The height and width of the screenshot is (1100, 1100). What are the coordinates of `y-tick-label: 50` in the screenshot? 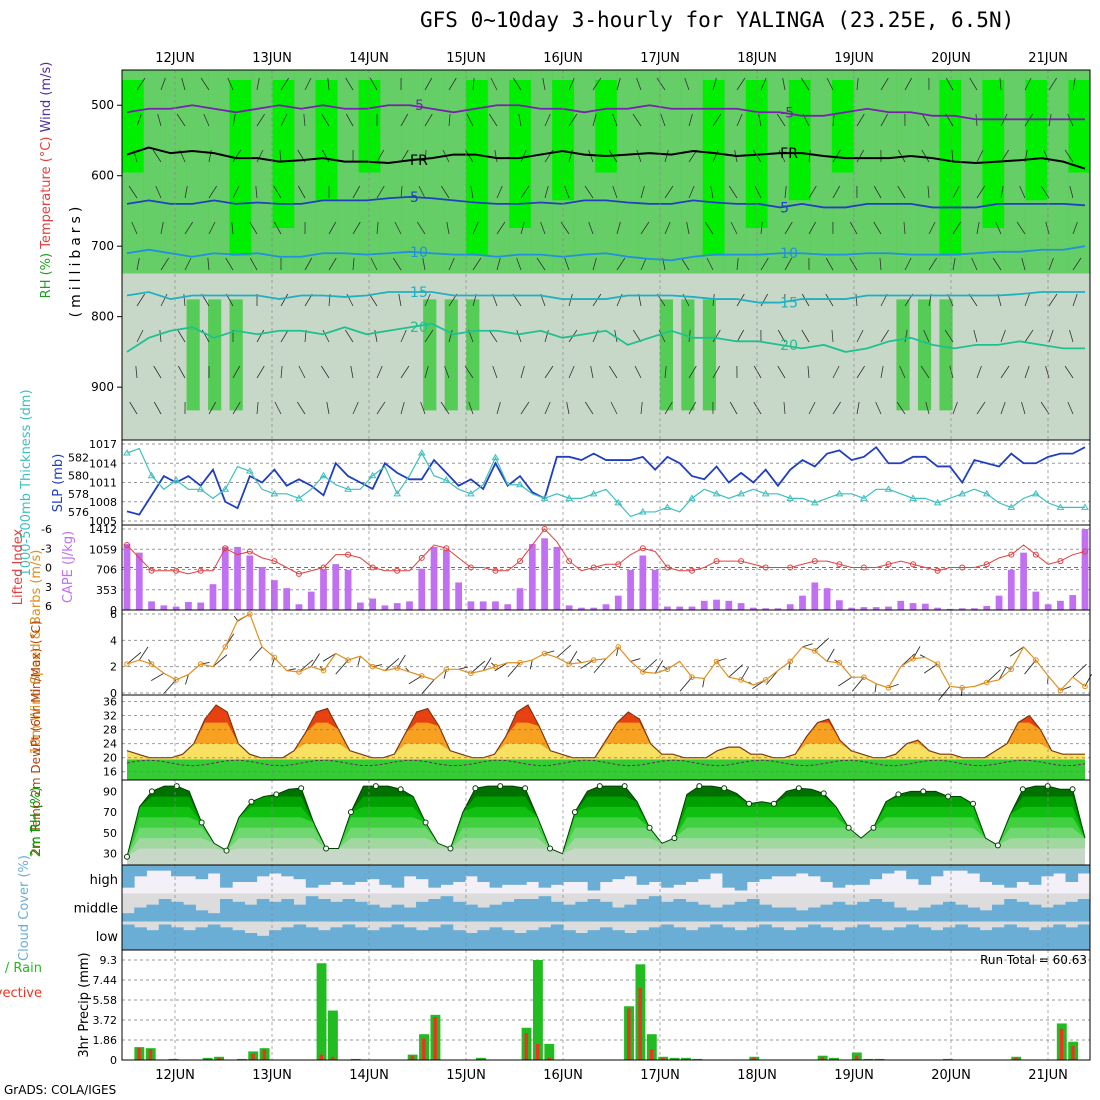 It's located at (110, 833).